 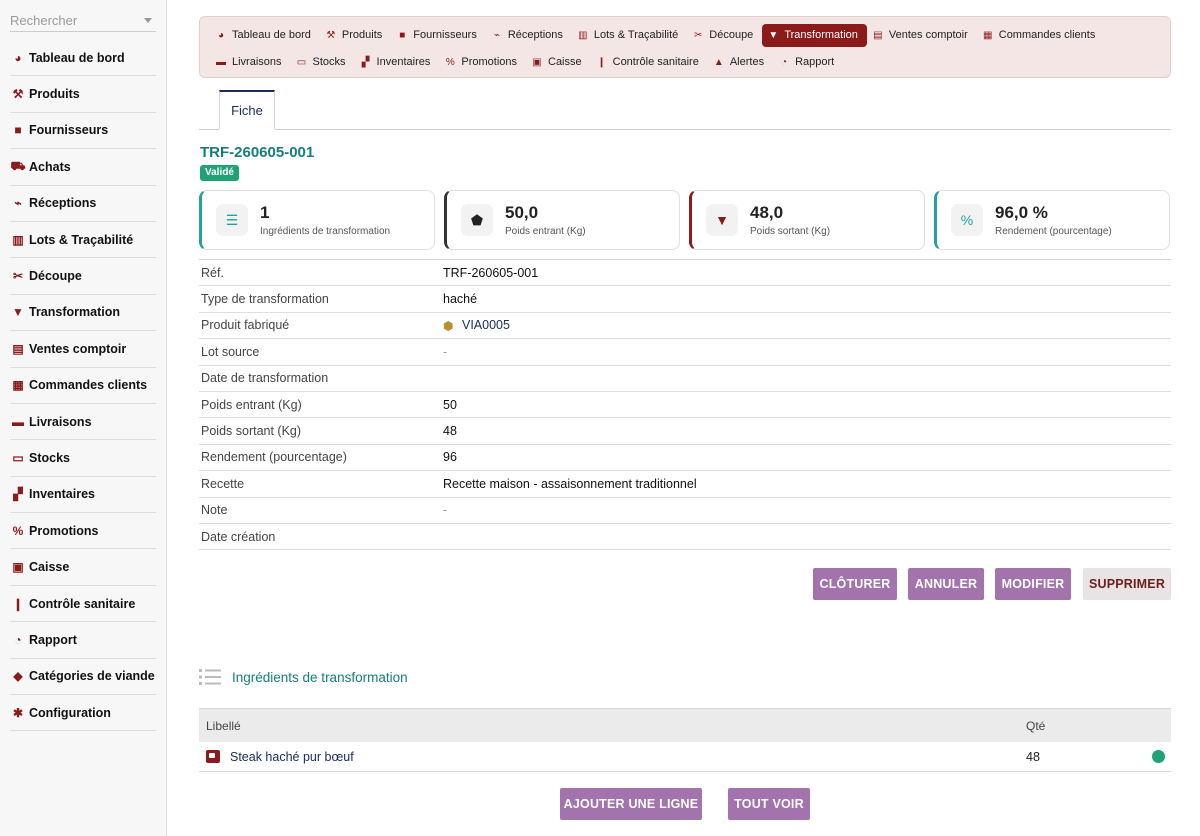 I want to click on sidebar-item: ✱ Configuration, so click(x=83, y=713).